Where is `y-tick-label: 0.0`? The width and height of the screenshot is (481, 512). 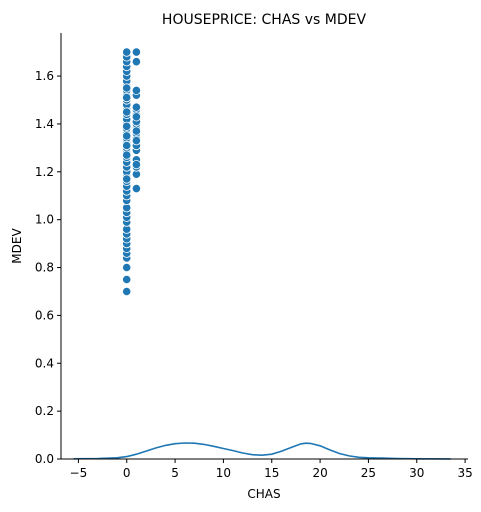
y-tick-label: 0.0 is located at coordinates (44, 459).